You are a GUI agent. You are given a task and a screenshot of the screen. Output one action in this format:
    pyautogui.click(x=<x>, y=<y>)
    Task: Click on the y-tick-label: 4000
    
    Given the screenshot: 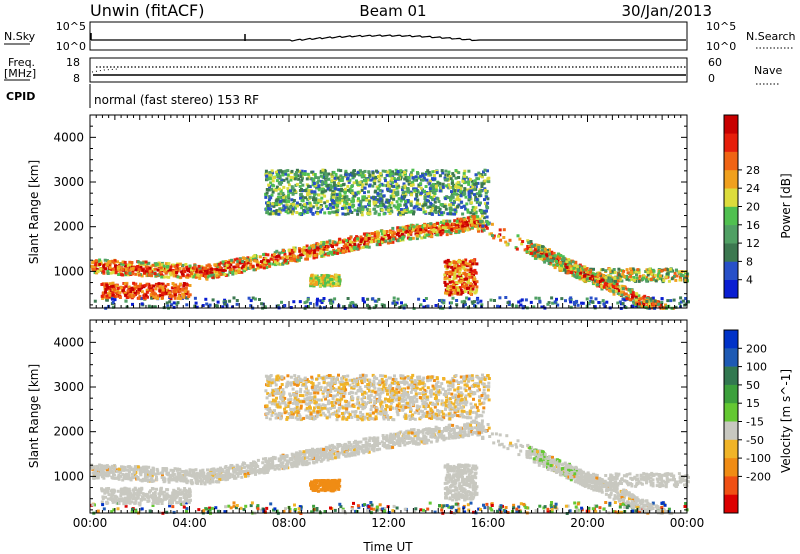 What is the action you would take?
    pyautogui.click(x=68, y=137)
    